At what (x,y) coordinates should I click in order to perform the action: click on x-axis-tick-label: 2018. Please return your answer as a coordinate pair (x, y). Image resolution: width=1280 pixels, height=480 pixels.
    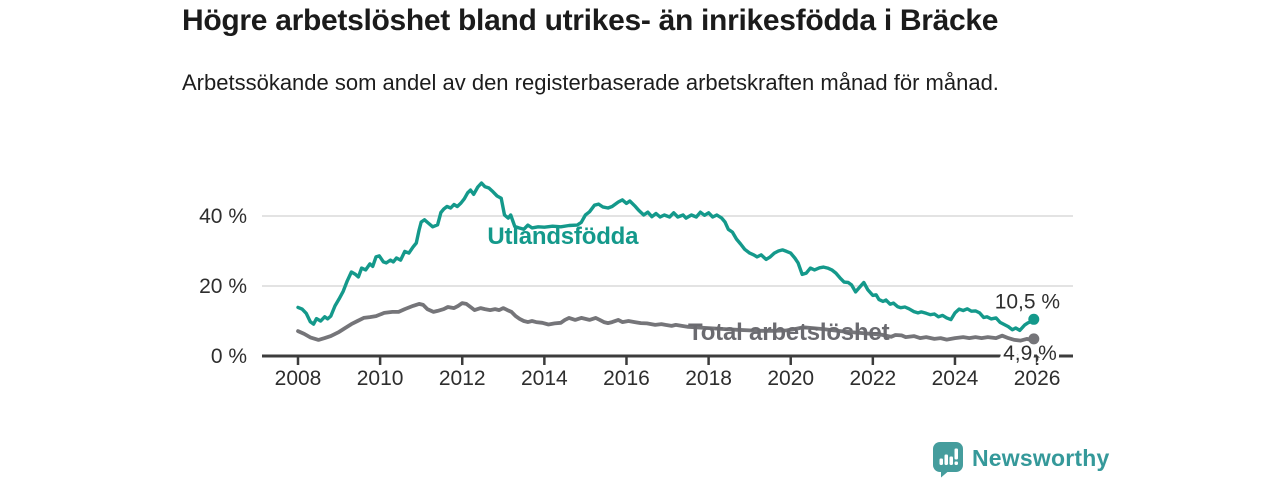
    Looking at the image, I should click on (708, 378).